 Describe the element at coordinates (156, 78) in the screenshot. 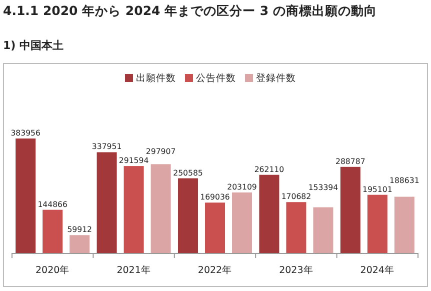

I see `legend-label: 出願件数` at that location.